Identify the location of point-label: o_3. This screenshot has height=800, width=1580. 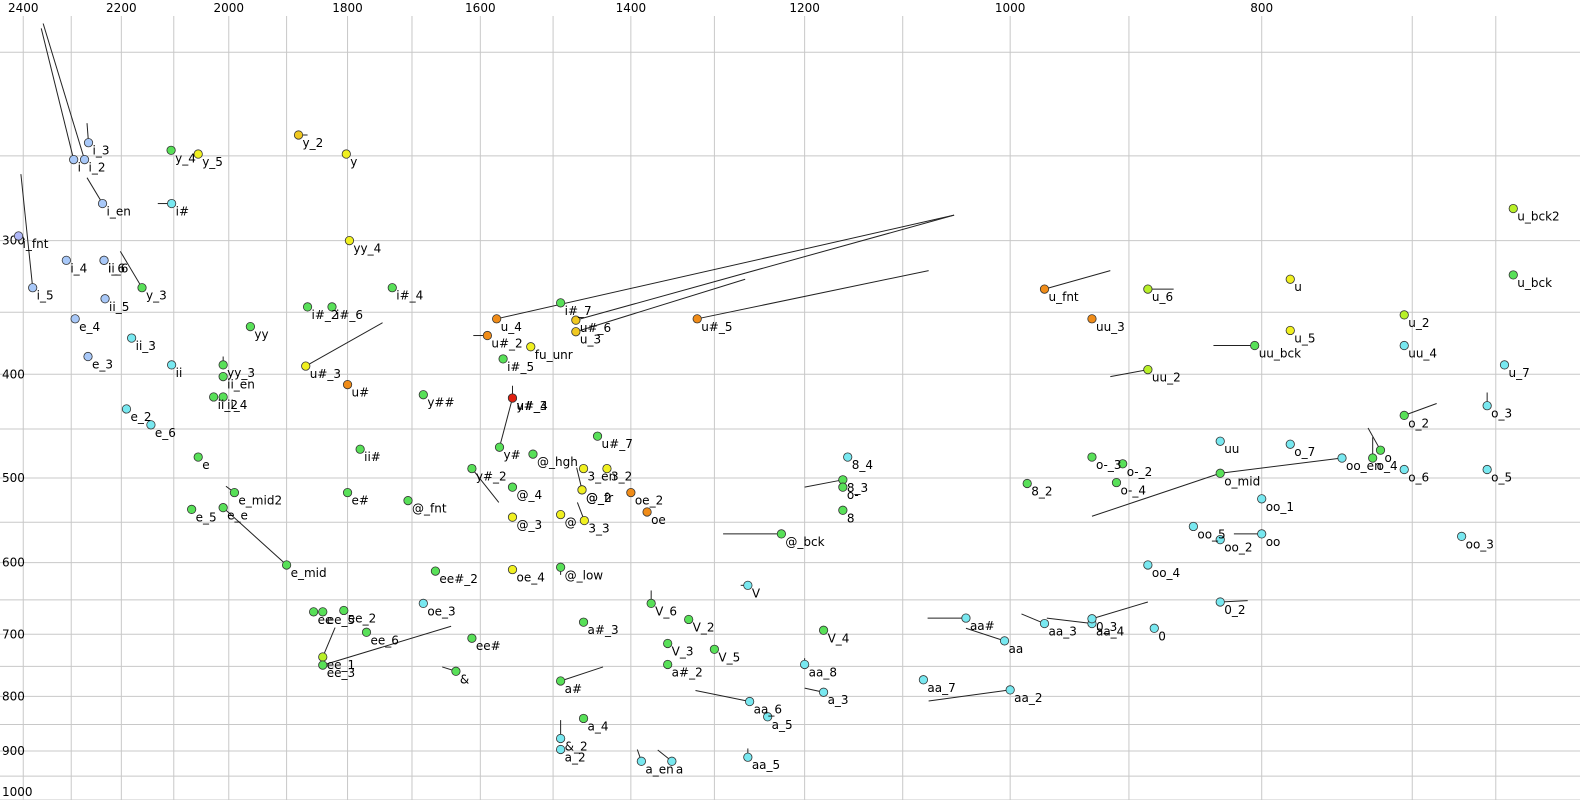
(1501, 414).